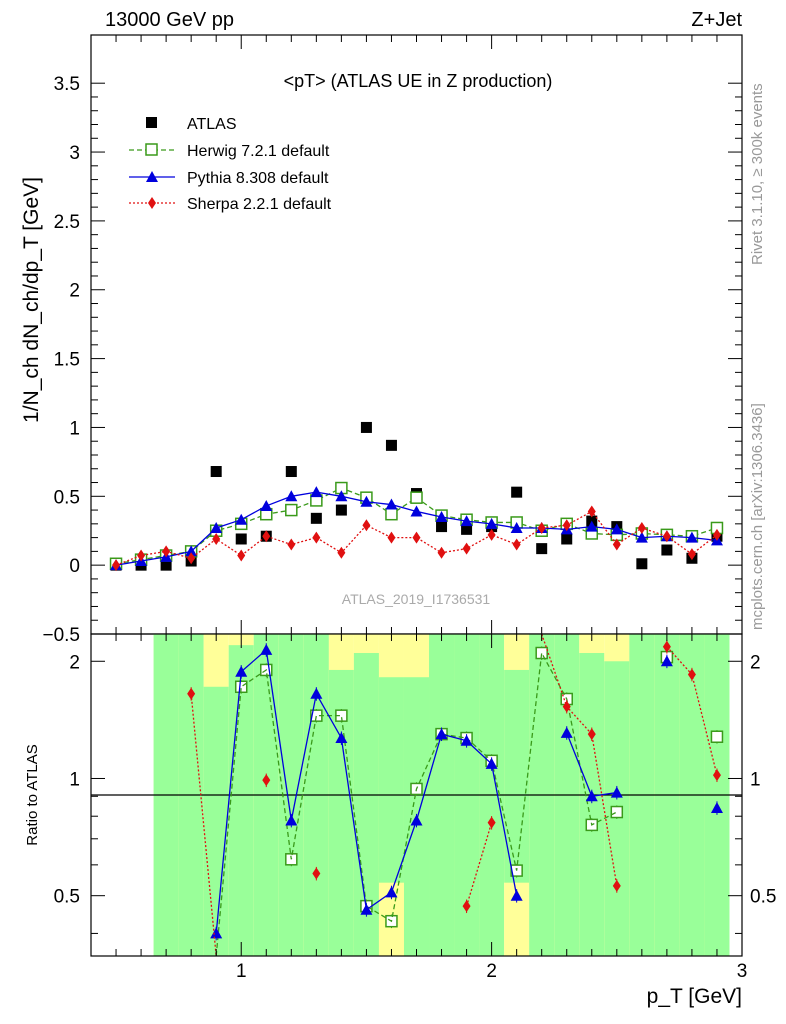 The width and height of the screenshot is (786, 1024). I want to click on main-ytick-label: 2.5, so click(67, 222).